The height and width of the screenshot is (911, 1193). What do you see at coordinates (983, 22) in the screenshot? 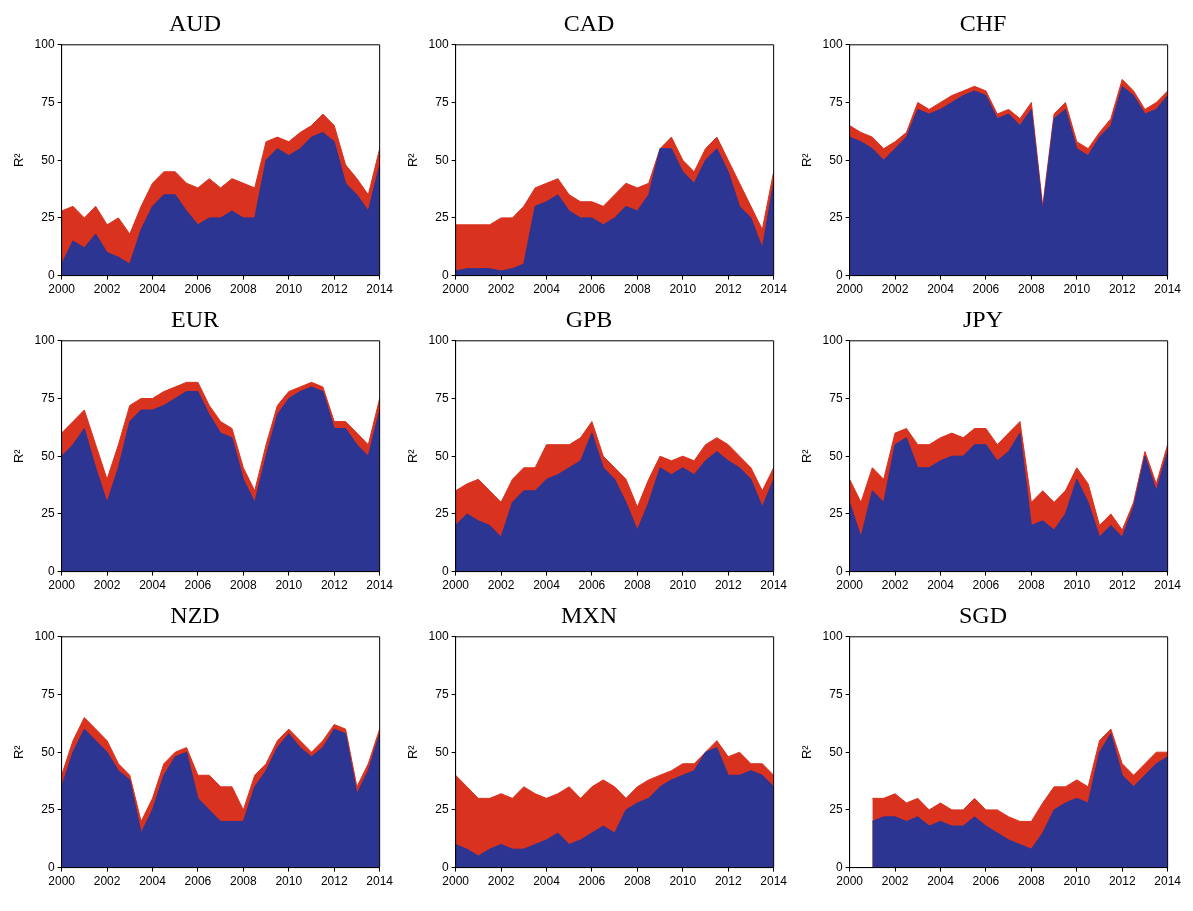
I see `chart-title: CHF` at bounding box center [983, 22].